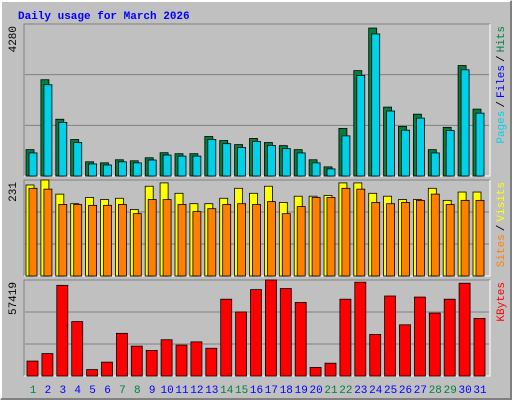 The height and width of the screenshot is (400, 512). Describe the element at coordinates (502, 81) in the screenshot. I see `legend-entry: Files` at that location.